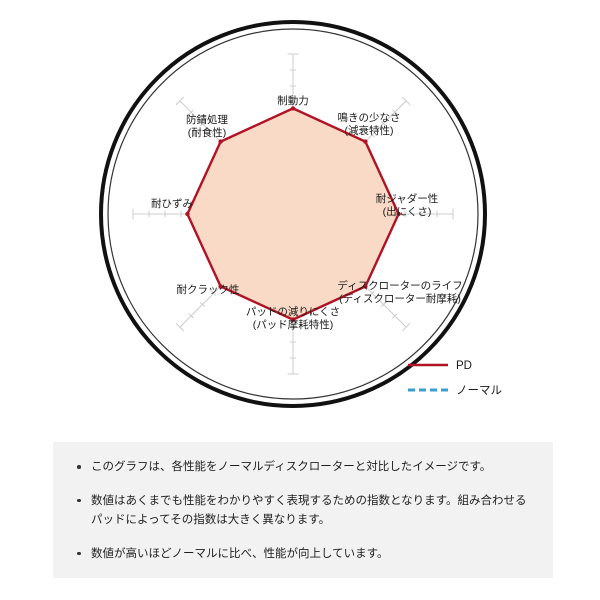  What do you see at coordinates (399, 292) in the screenshot?
I see `axis-label-3: ディスクローターのライフ(ディスクローター耐摩耗)` at bounding box center [399, 292].